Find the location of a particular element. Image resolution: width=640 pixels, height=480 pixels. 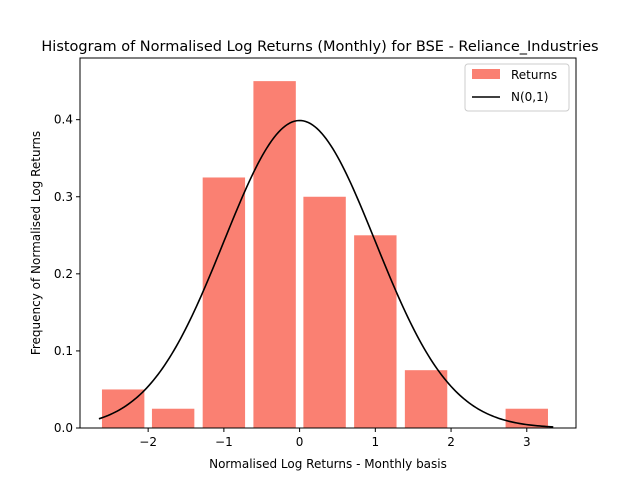

x-tick-label: −2 is located at coordinates (148, 442).